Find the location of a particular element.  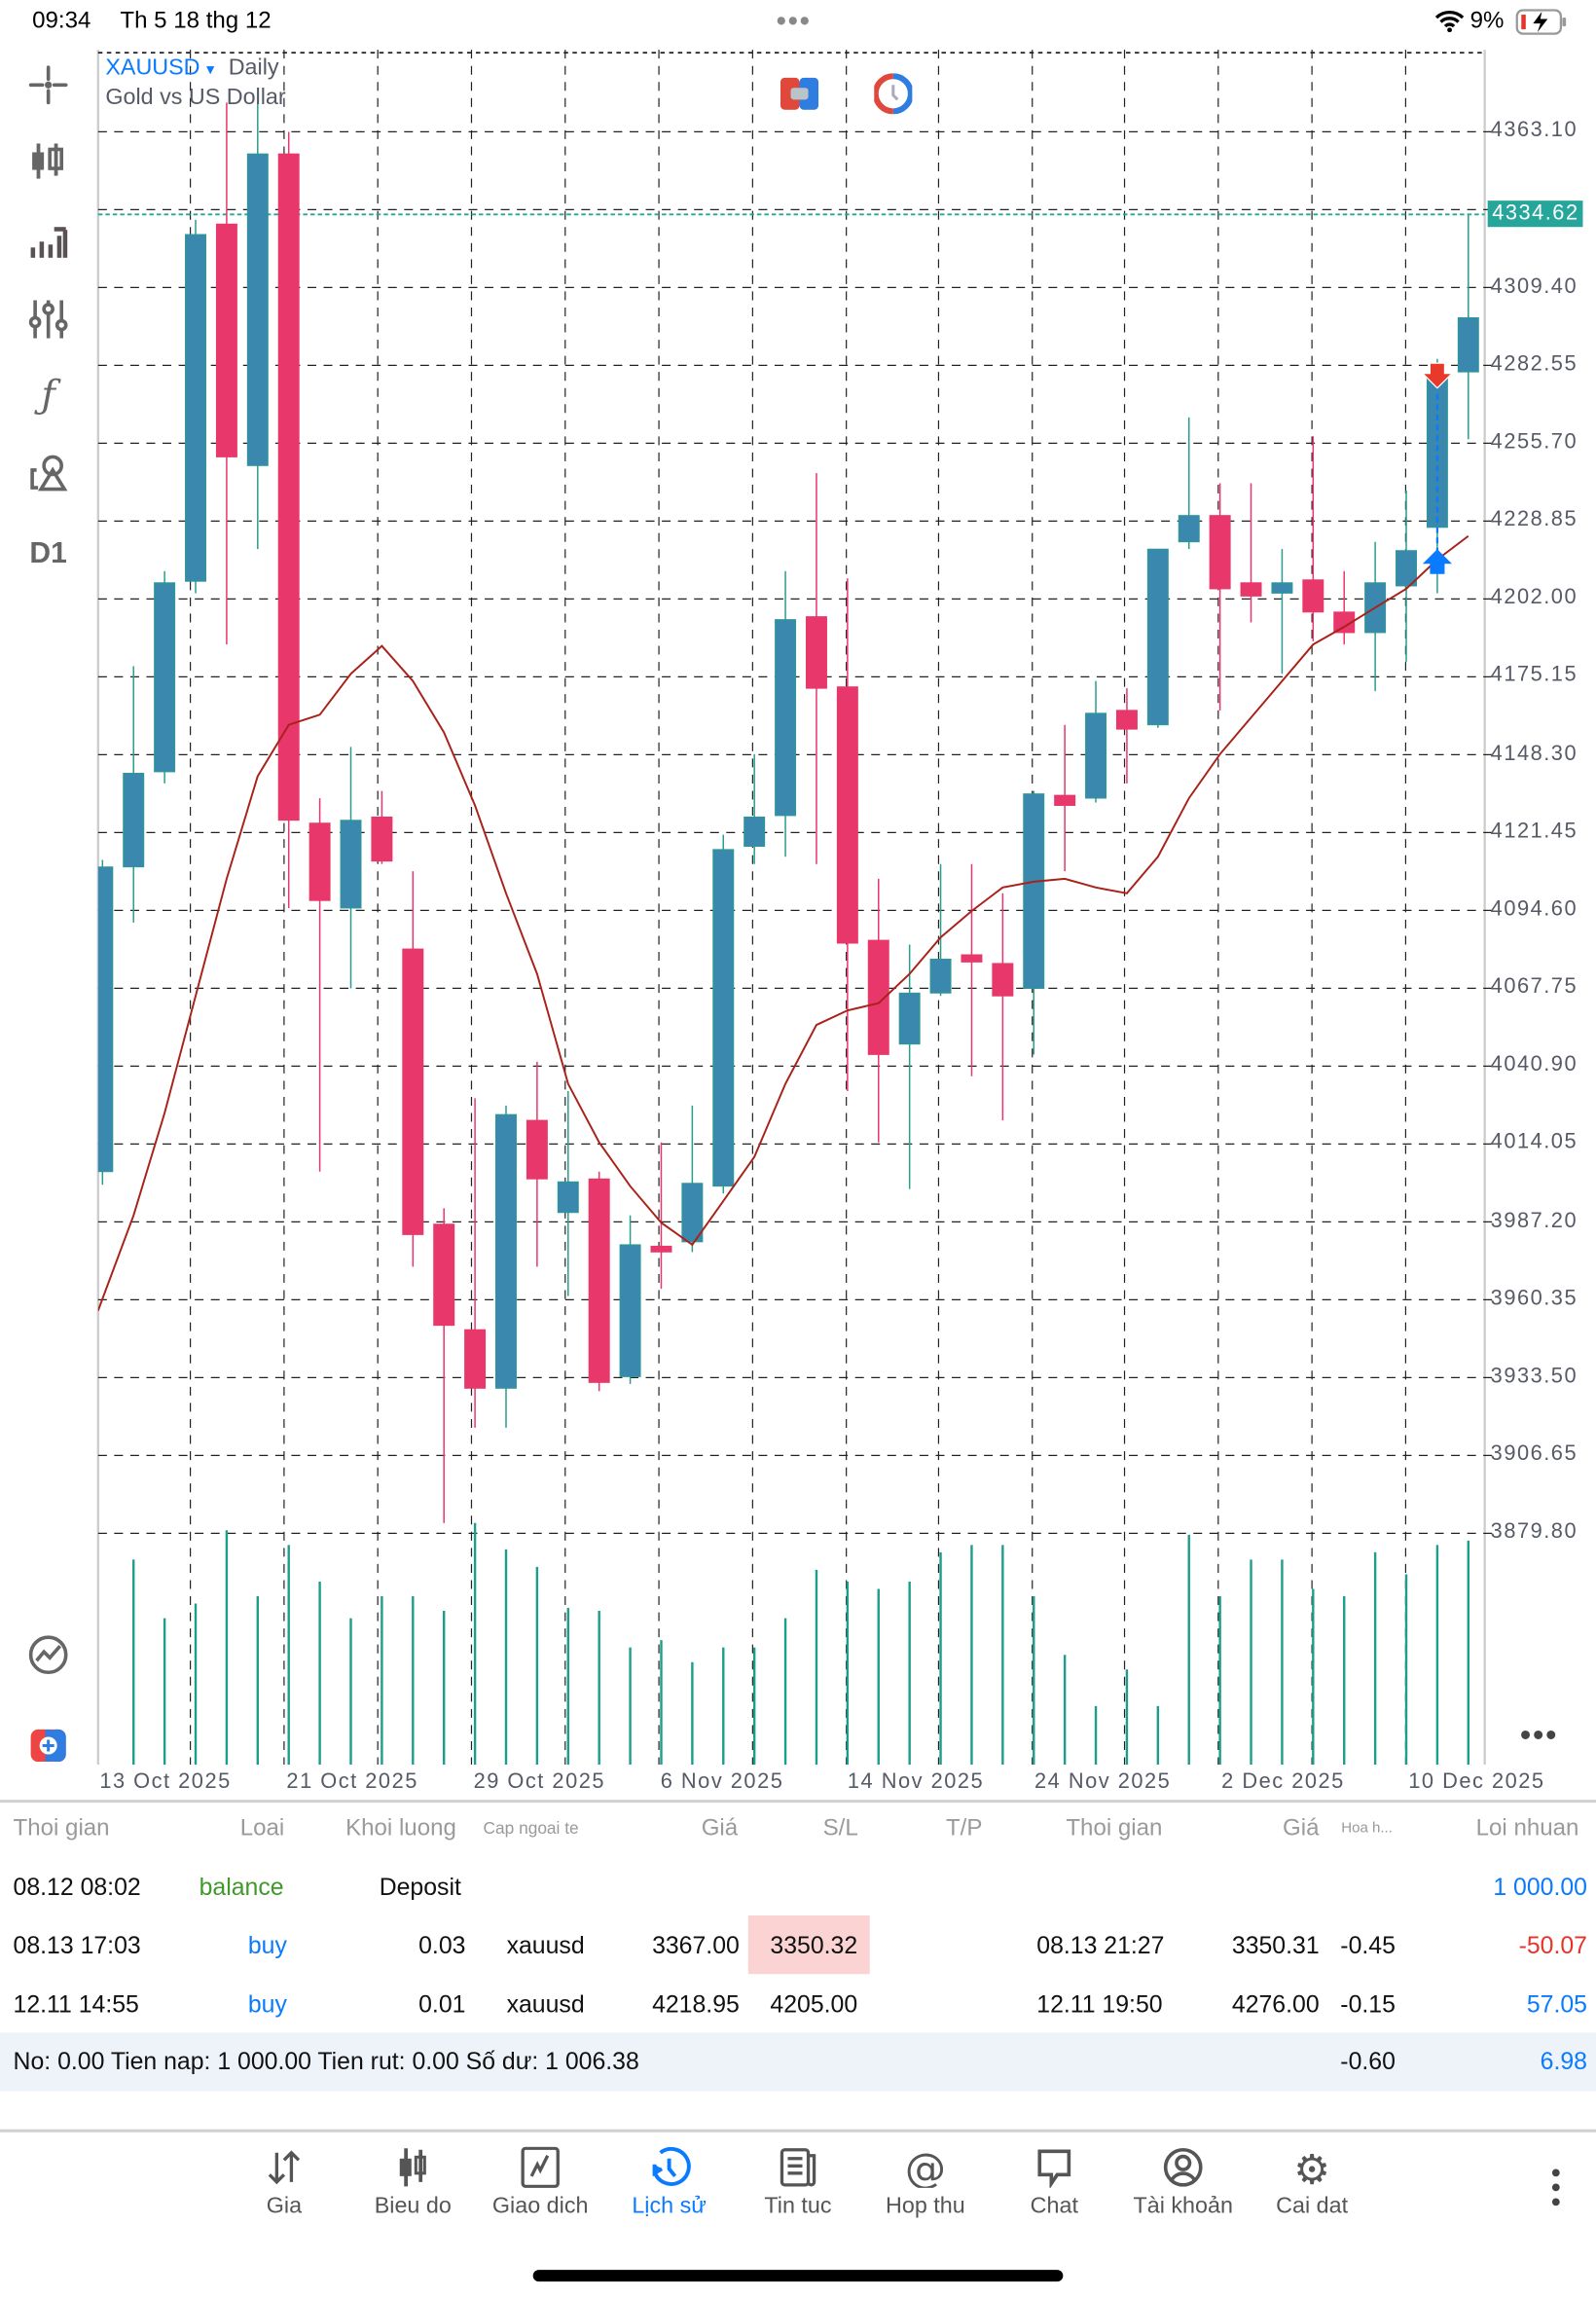

nav-mailbox: @ Hop thu is located at coordinates (925, 2183).